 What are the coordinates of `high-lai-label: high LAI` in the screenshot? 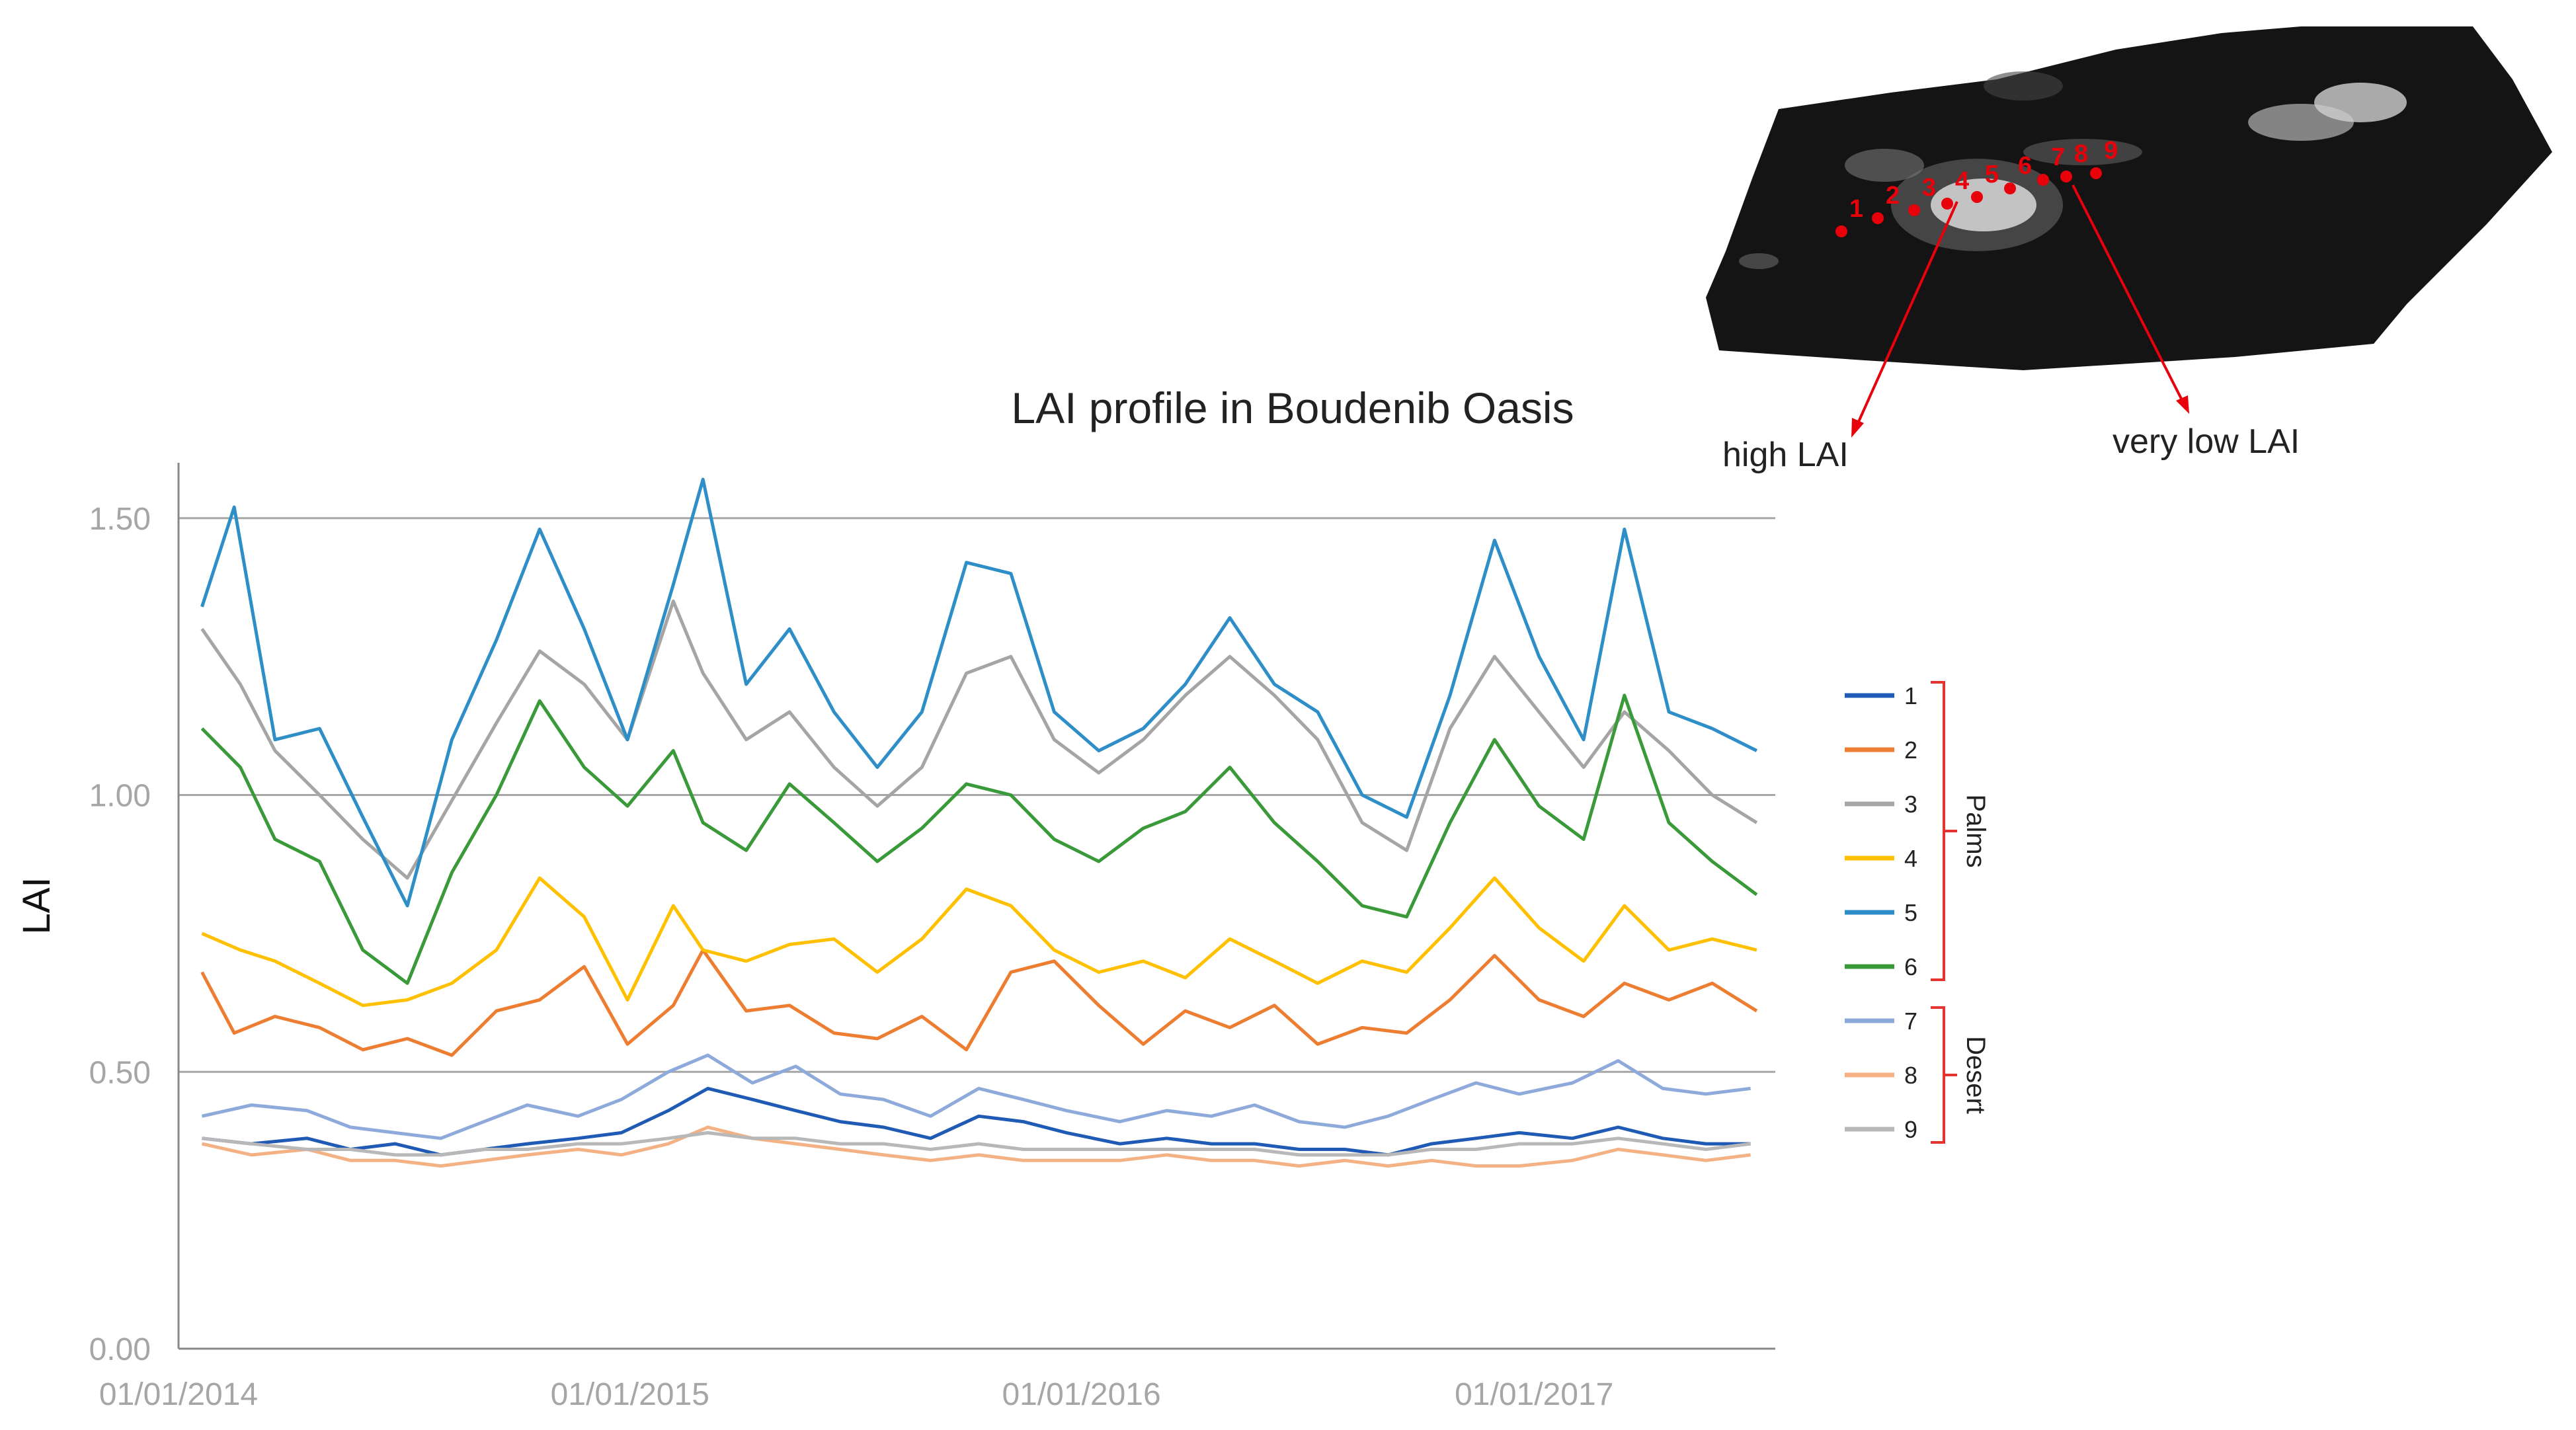 It's located at (1785, 455).